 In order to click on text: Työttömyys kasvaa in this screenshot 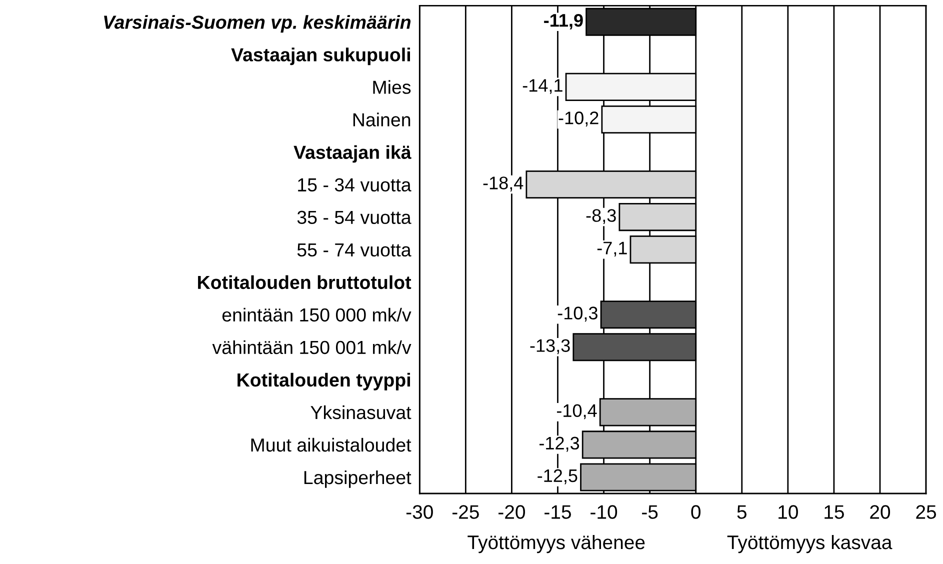, I will do `click(809, 544)`.